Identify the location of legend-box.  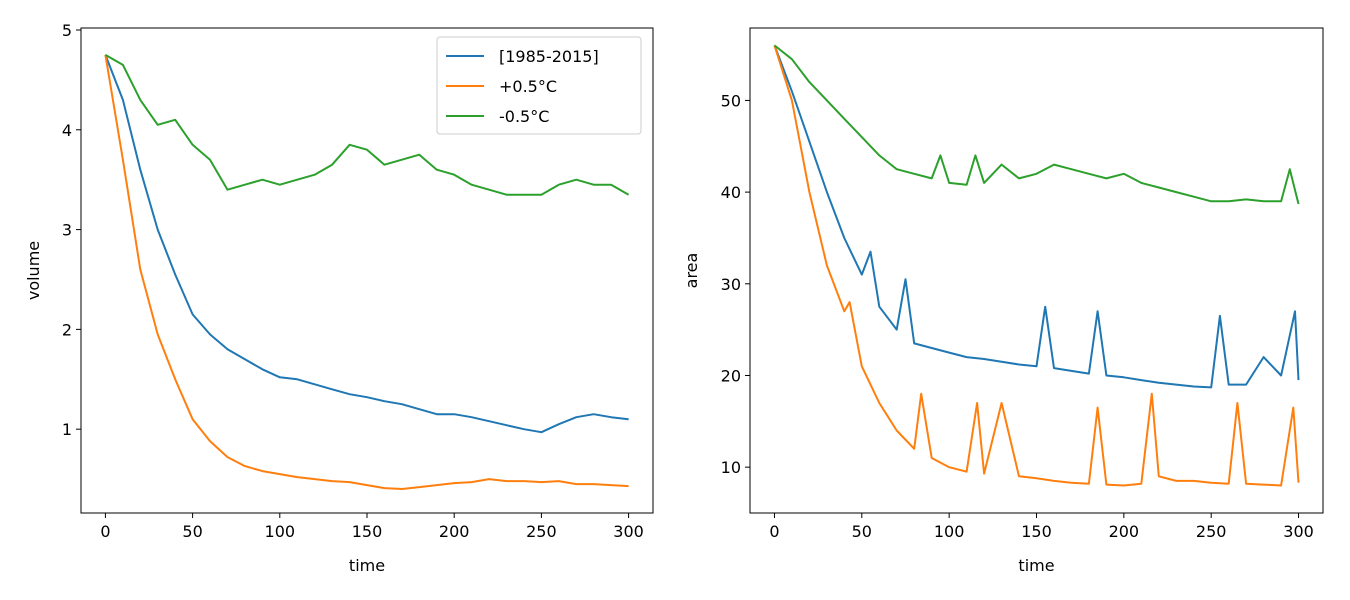
(539, 85).